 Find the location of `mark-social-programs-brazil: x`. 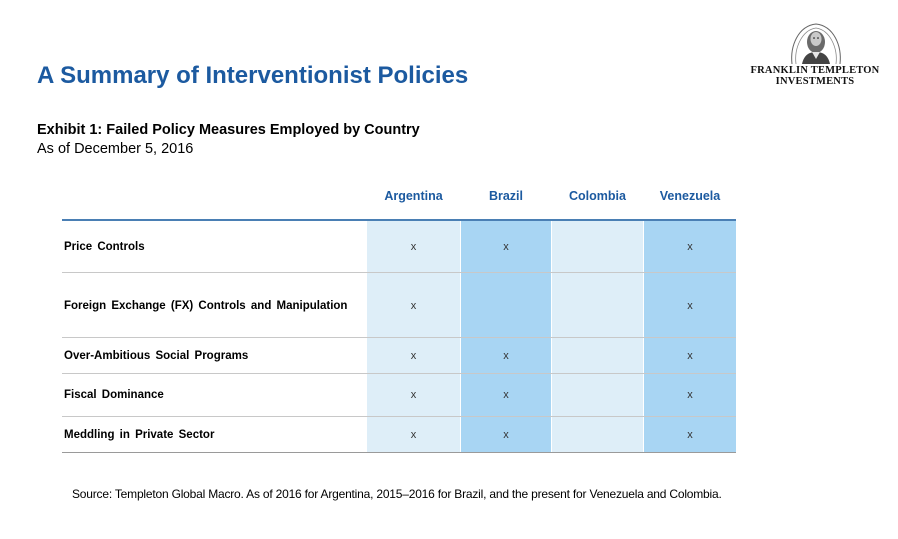

mark-social-programs-brazil: x is located at coordinates (506, 356).